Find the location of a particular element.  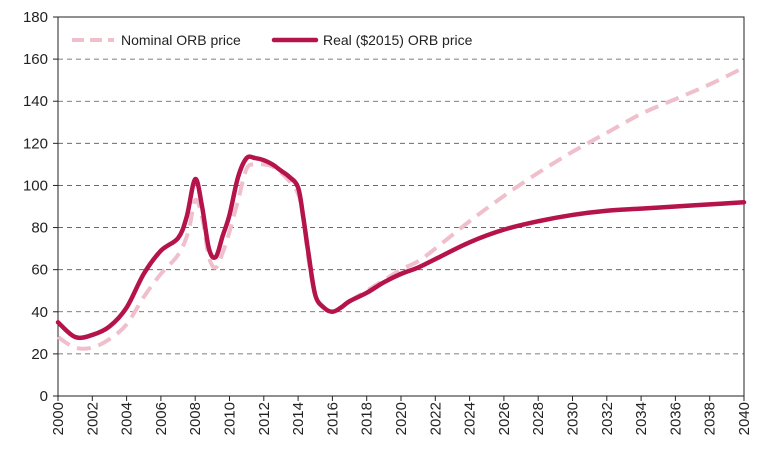

legend-label-real: Real ($2015) ORB price is located at coordinates (398, 40).